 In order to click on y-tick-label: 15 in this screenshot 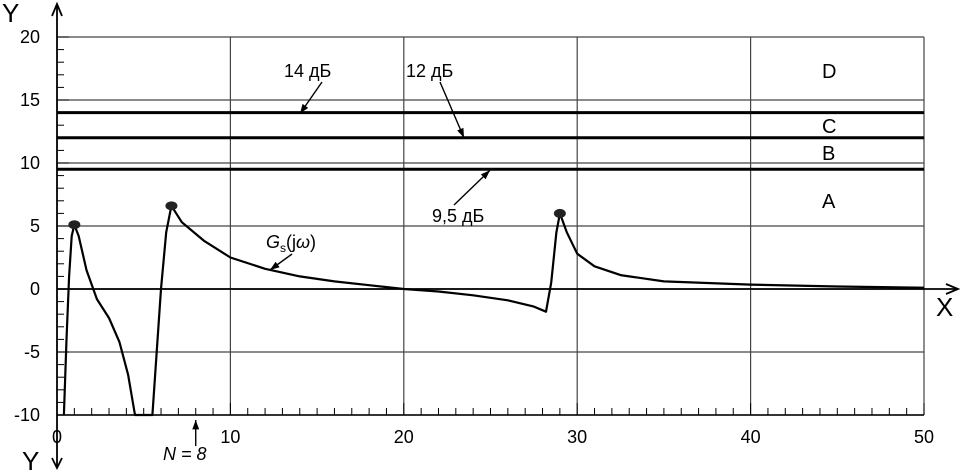, I will do `click(30, 100)`.